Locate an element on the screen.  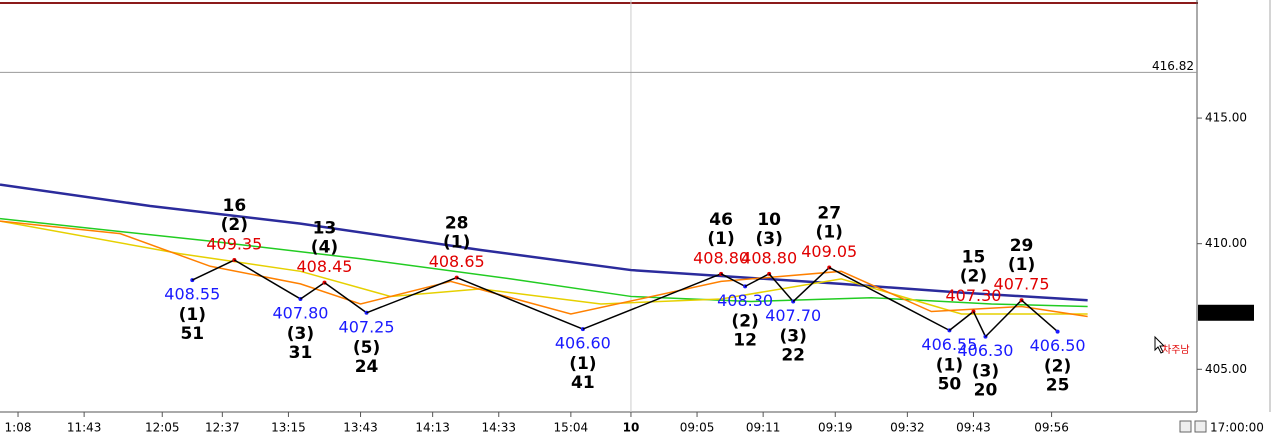
x-tick-label: 12:05 is located at coordinates (162, 428).